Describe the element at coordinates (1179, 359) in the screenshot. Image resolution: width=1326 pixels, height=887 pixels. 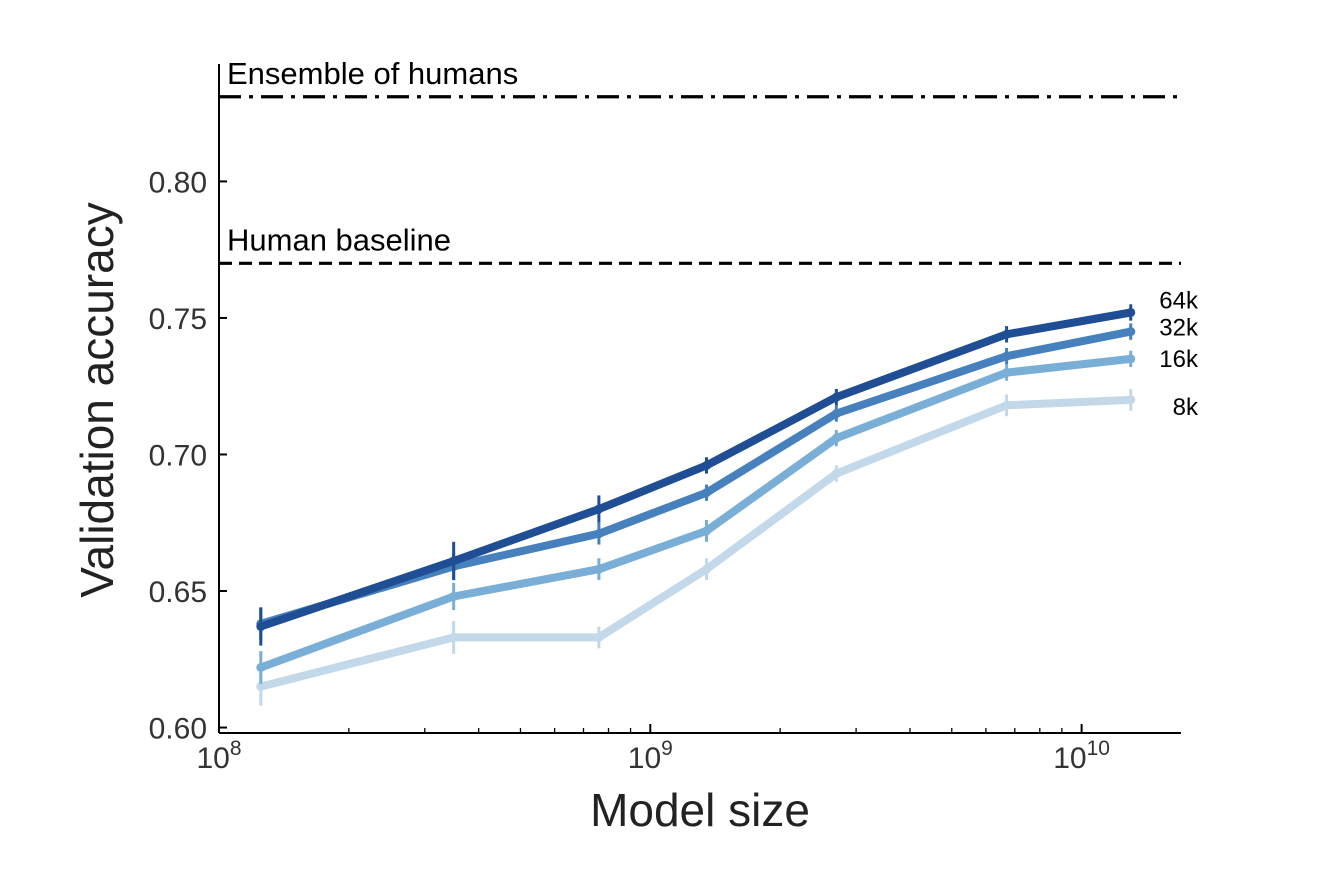
I see `series-label-16k: 16k` at that location.